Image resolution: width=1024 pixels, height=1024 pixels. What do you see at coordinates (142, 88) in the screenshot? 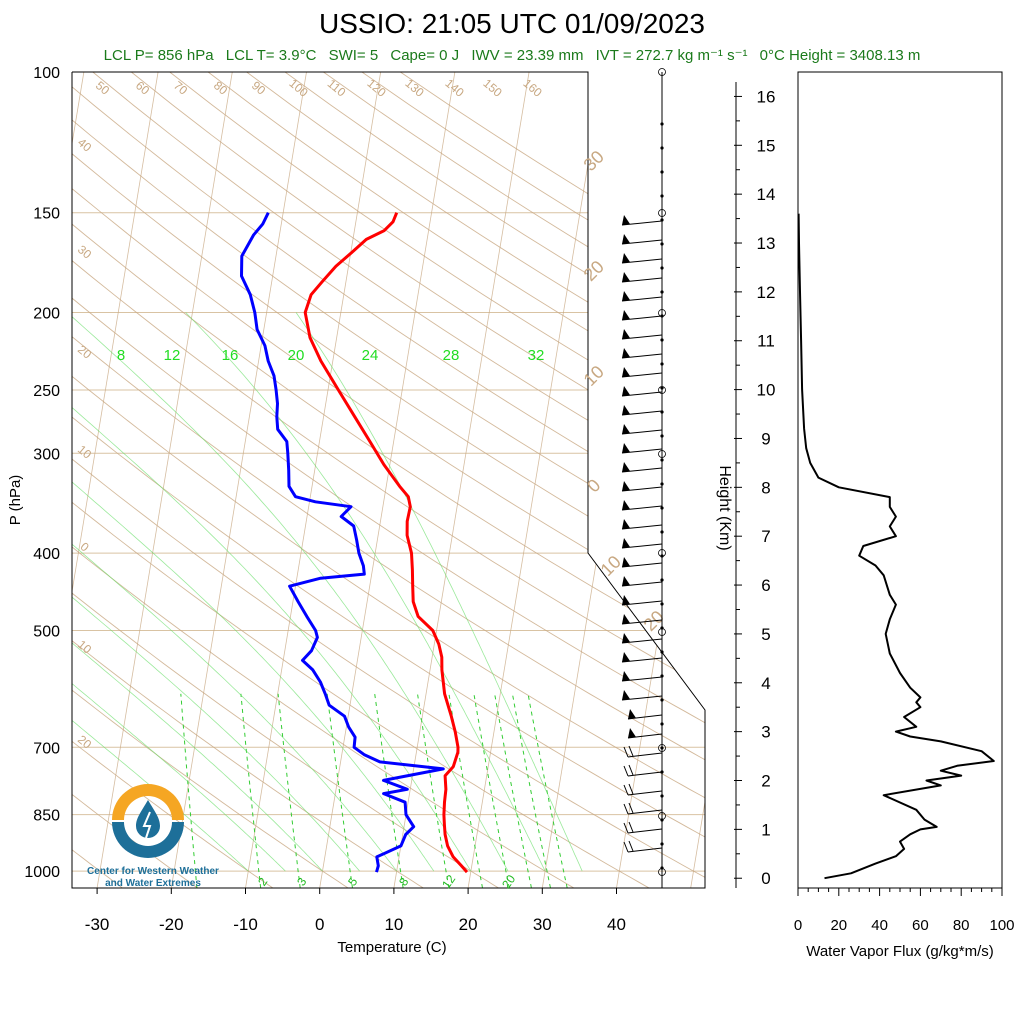
I see `isotherm-label: 60` at bounding box center [142, 88].